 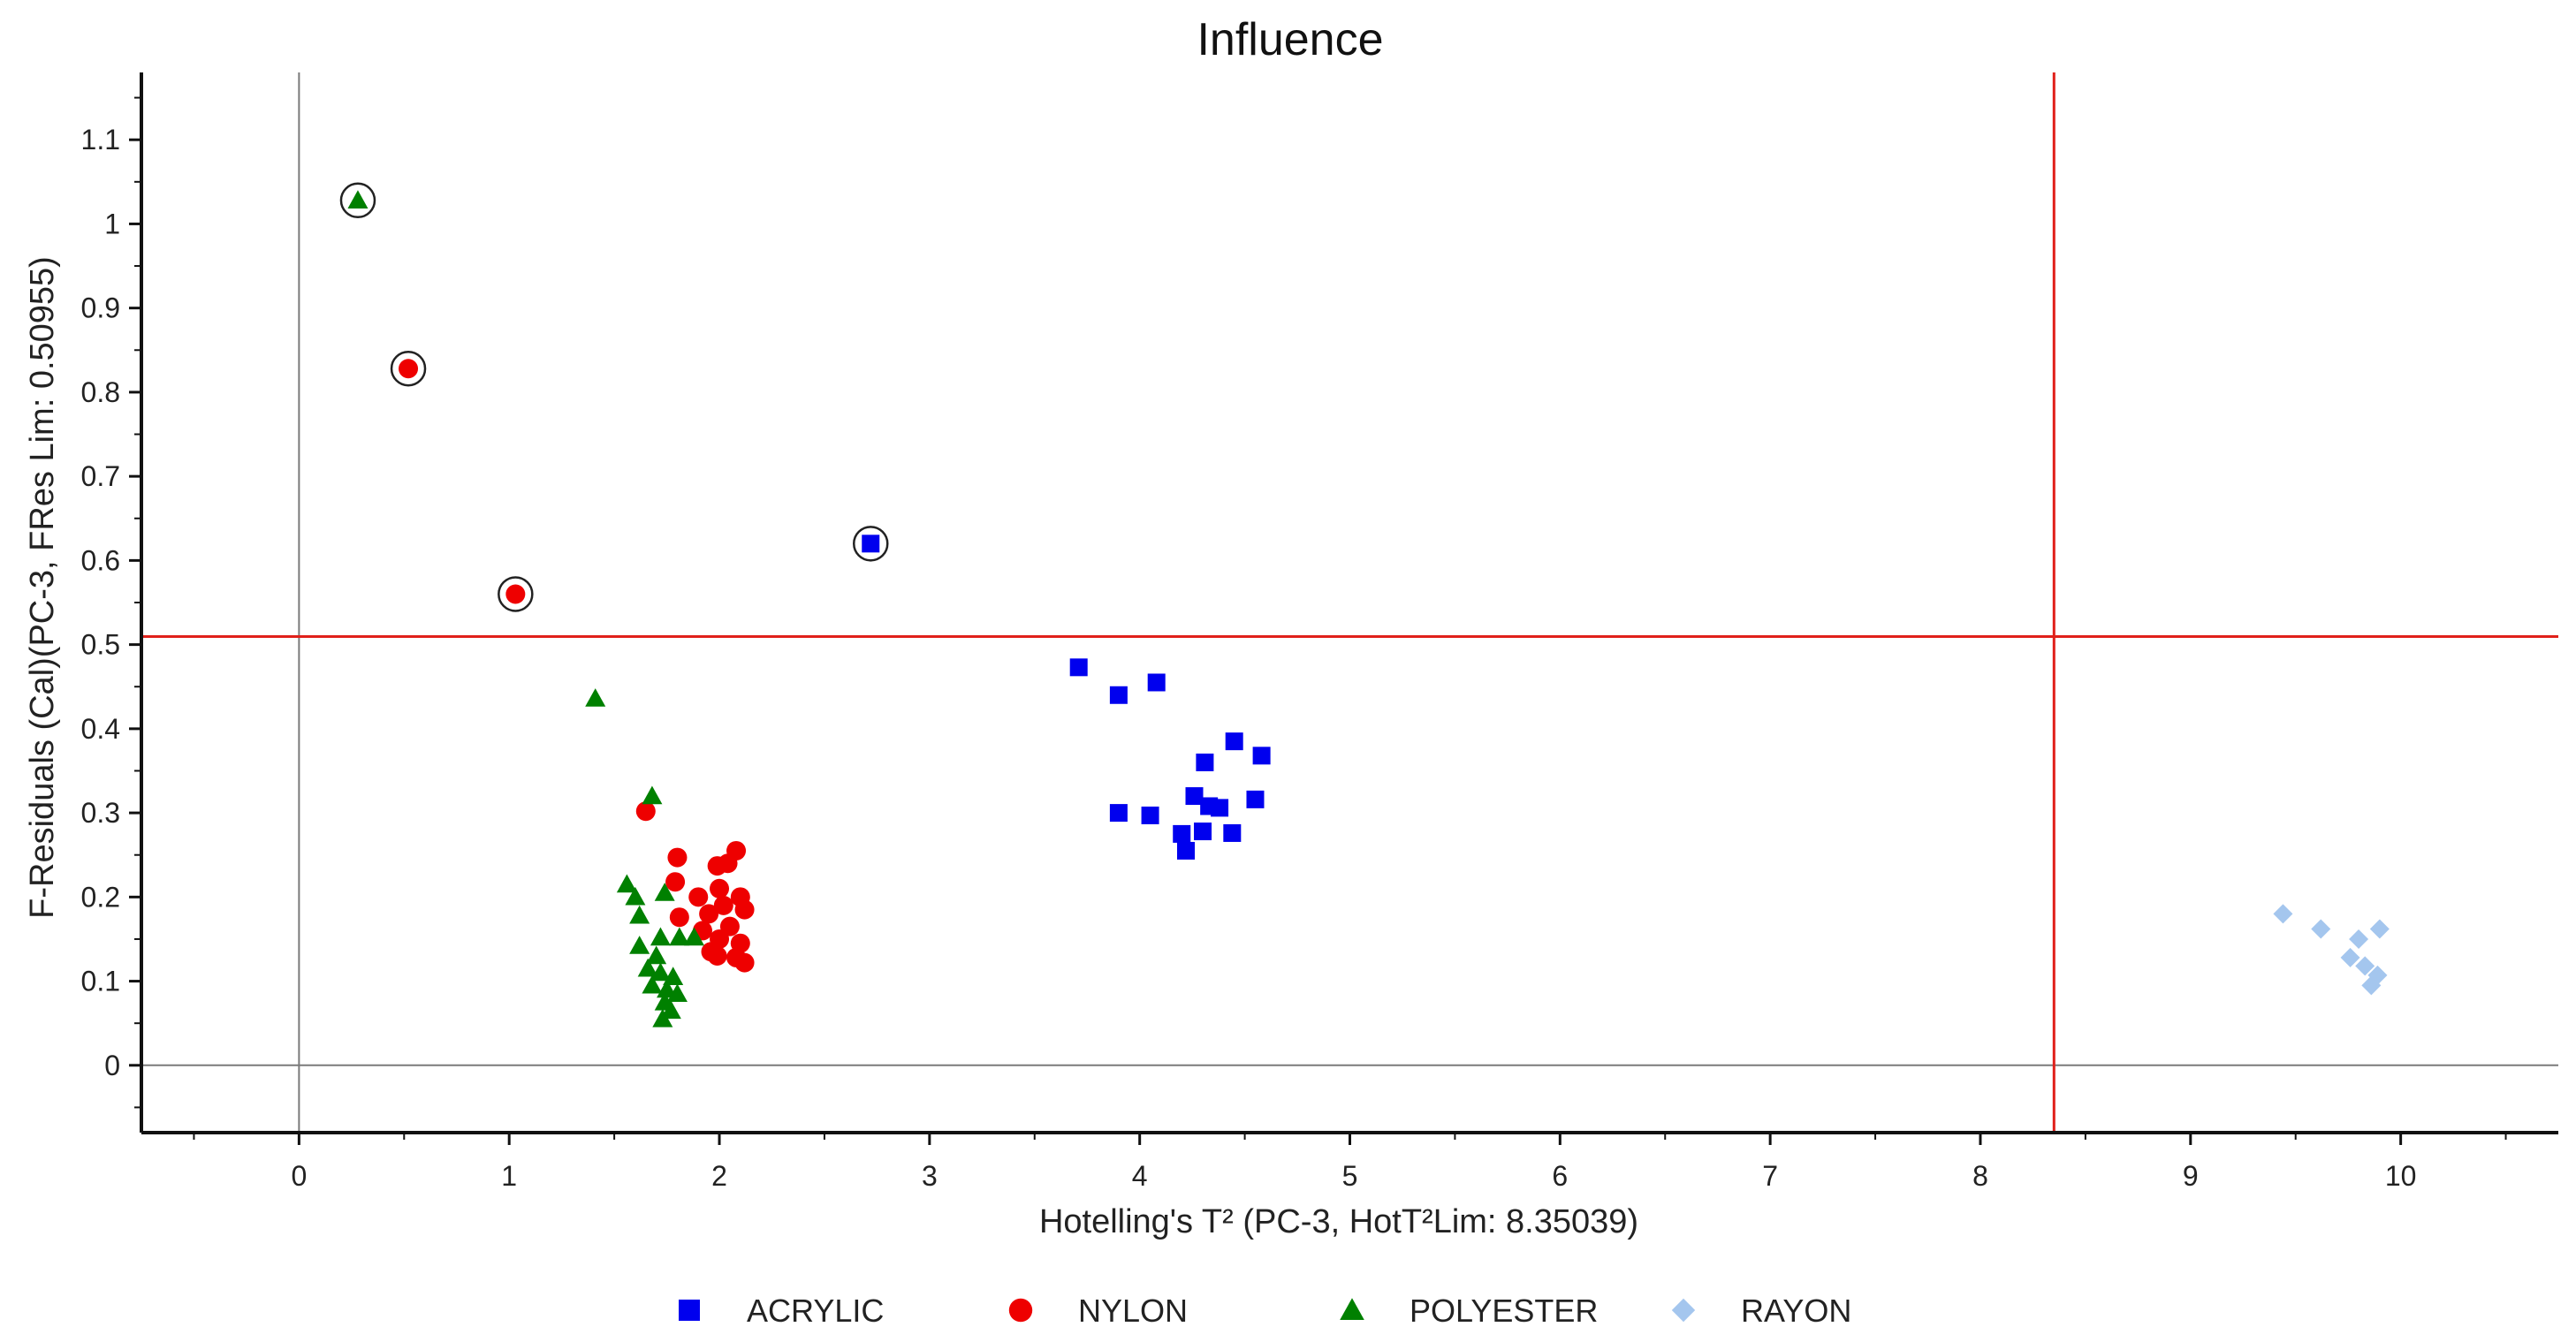 I want to click on y-tick-label: 0.3, so click(x=100, y=813).